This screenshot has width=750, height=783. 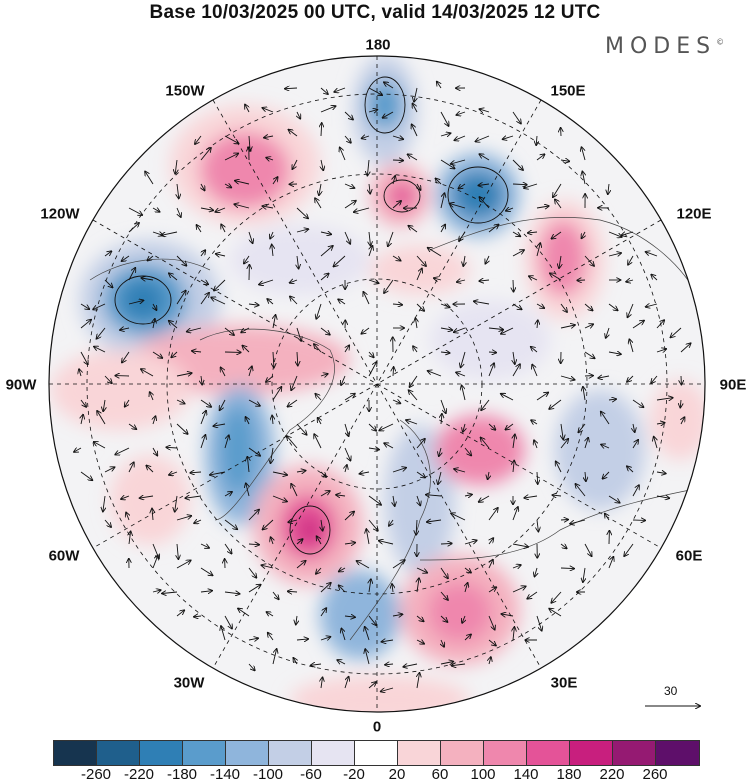 I want to click on lon-label-0: 0, so click(x=377, y=727).